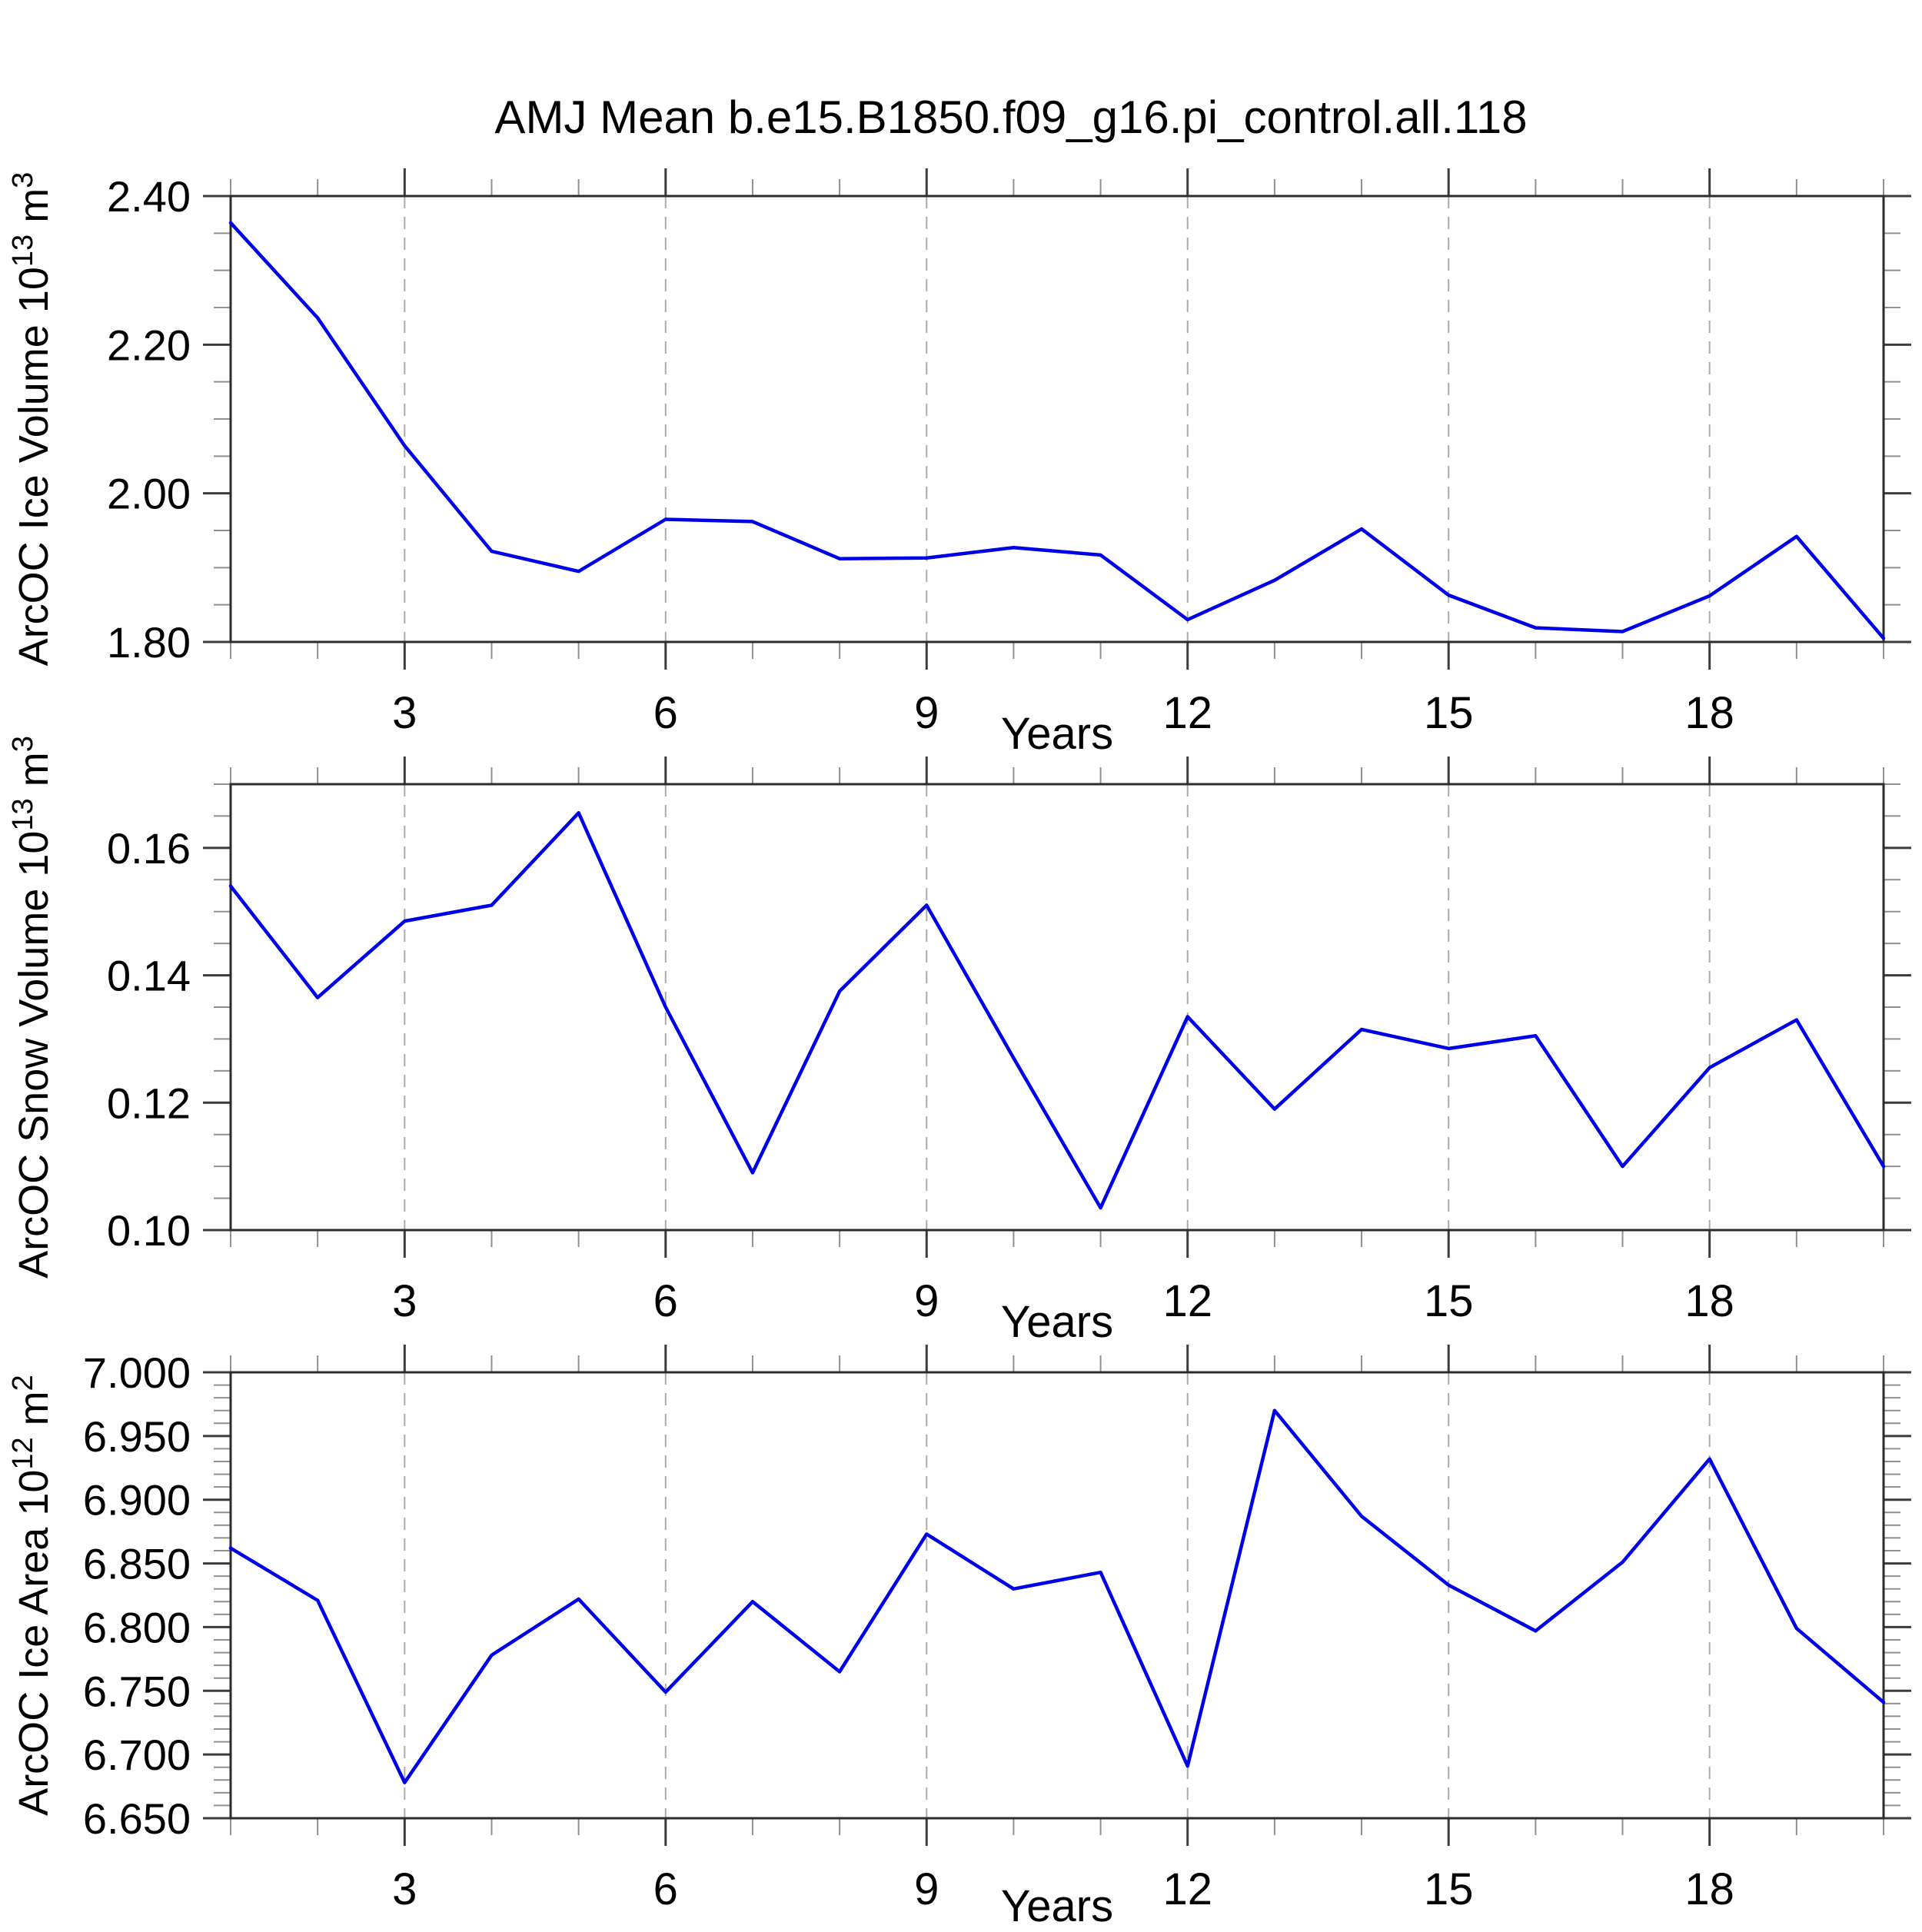 Image resolution: width=1922 pixels, height=1932 pixels. I want to click on y-axis-title: ArcOC Ice Volume 1013 m3, so click(32, 419).